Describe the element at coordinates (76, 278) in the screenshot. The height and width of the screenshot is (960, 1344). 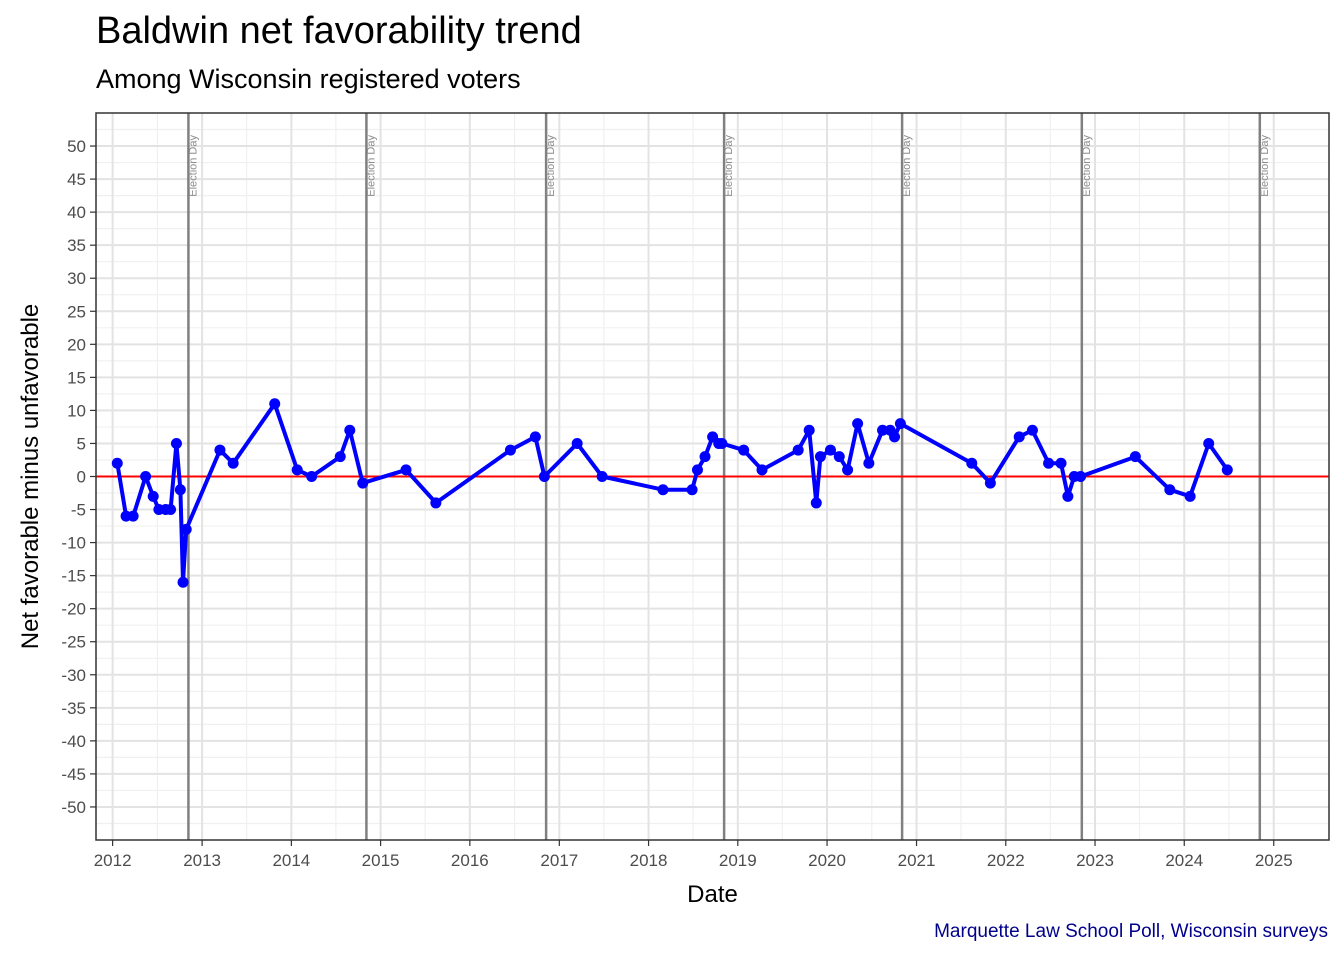
I see `y-tick-label: 30` at that location.